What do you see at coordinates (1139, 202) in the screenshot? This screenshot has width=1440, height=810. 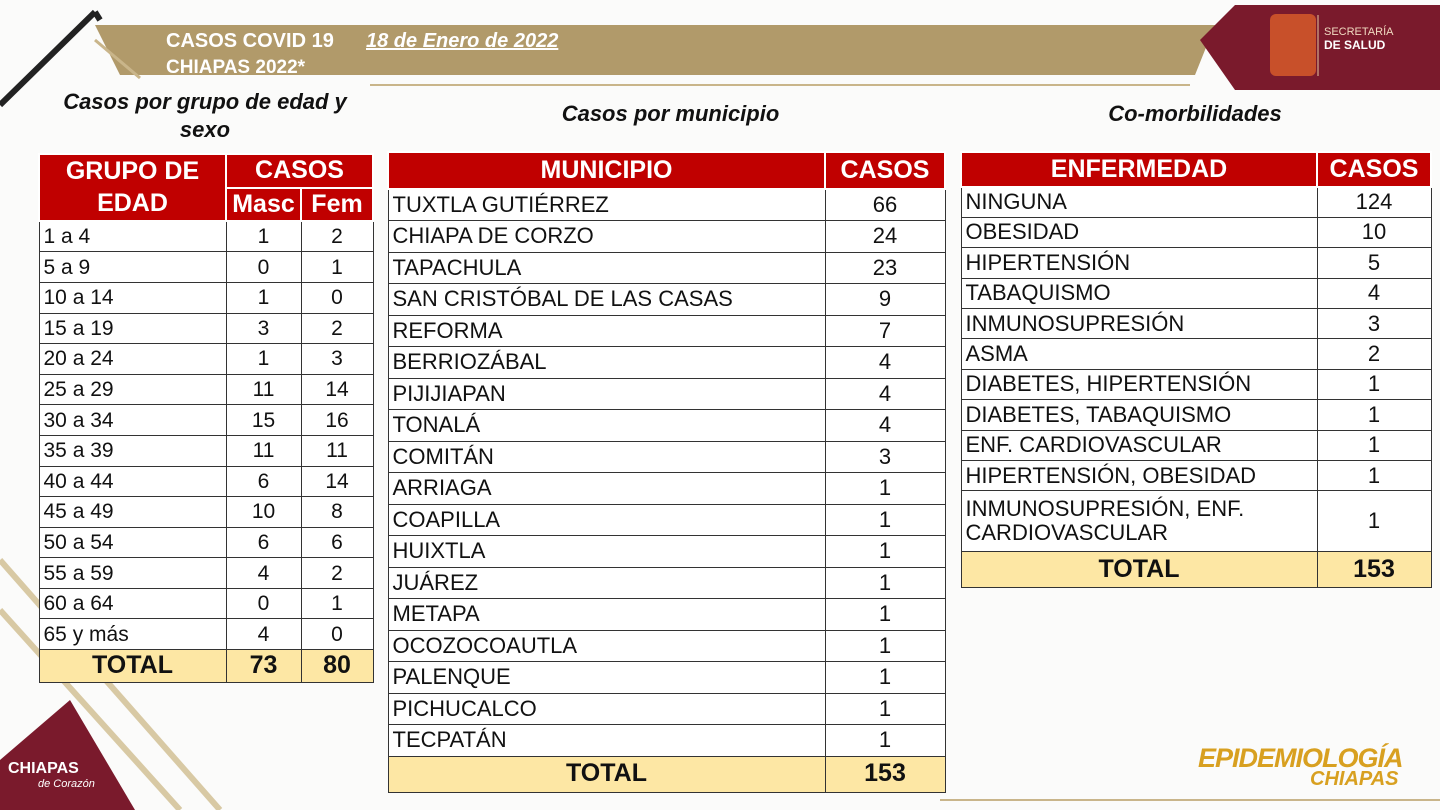 I see `table-cell: NINGUNA` at bounding box center [1139, 202].